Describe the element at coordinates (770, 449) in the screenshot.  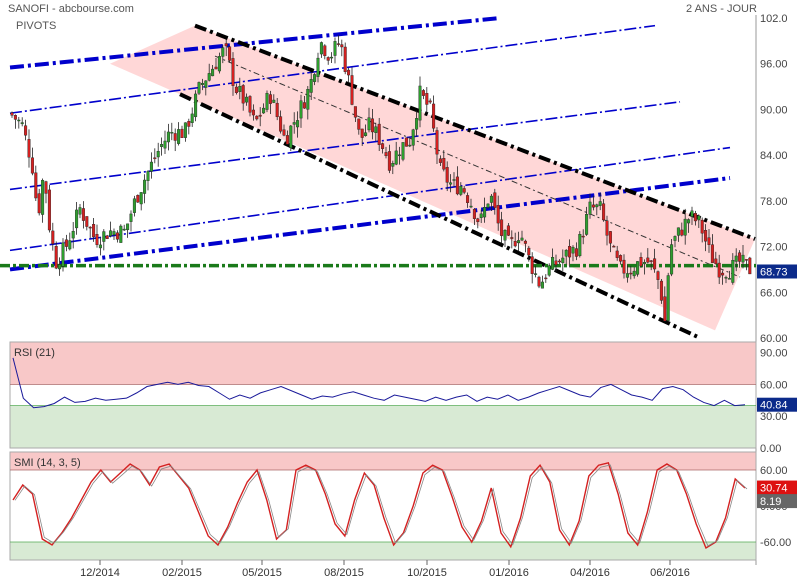
I see `rsi-y-tick-3: 0.00` at that location.